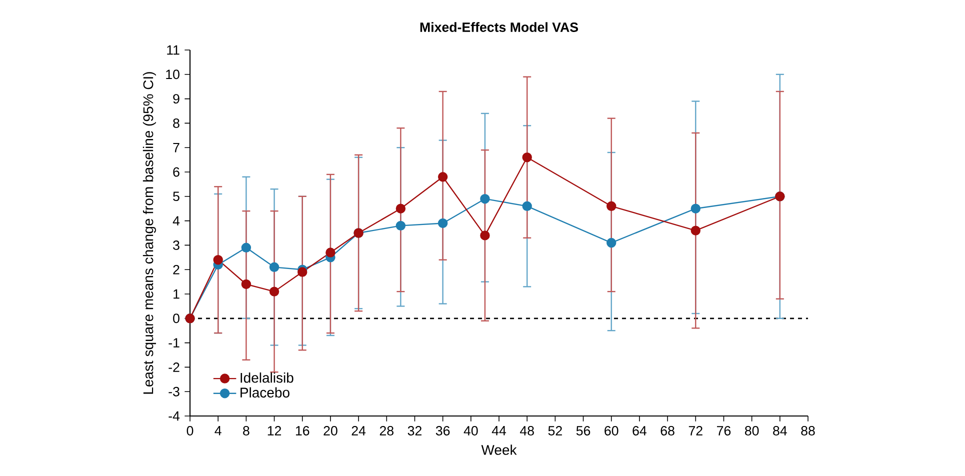 Image resolution: width=965 pixels, height=476 pixels. What do you see at coordinates (246, 431) in the screenshot?
I see `x-tick-label: 8` at bounding box center [246, 431].